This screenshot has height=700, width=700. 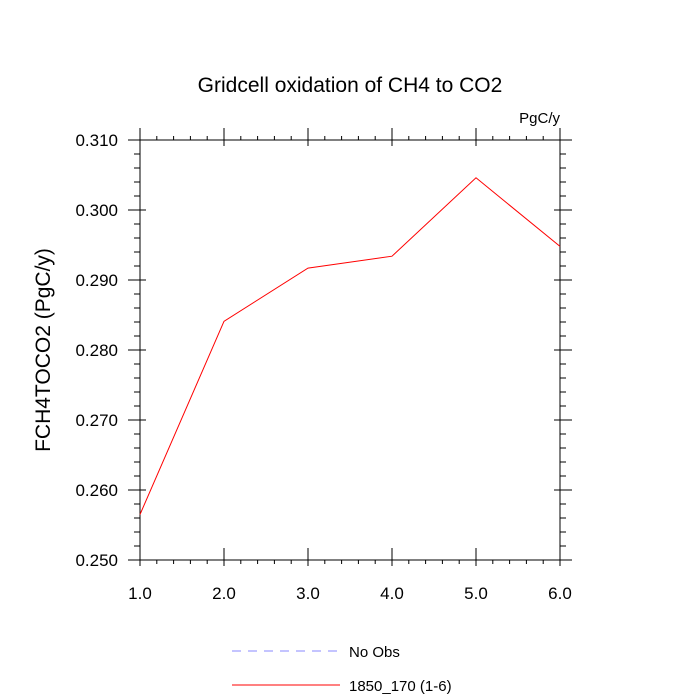 I want to click on y-tick-label: 0.270, so click(x=96, y=420).